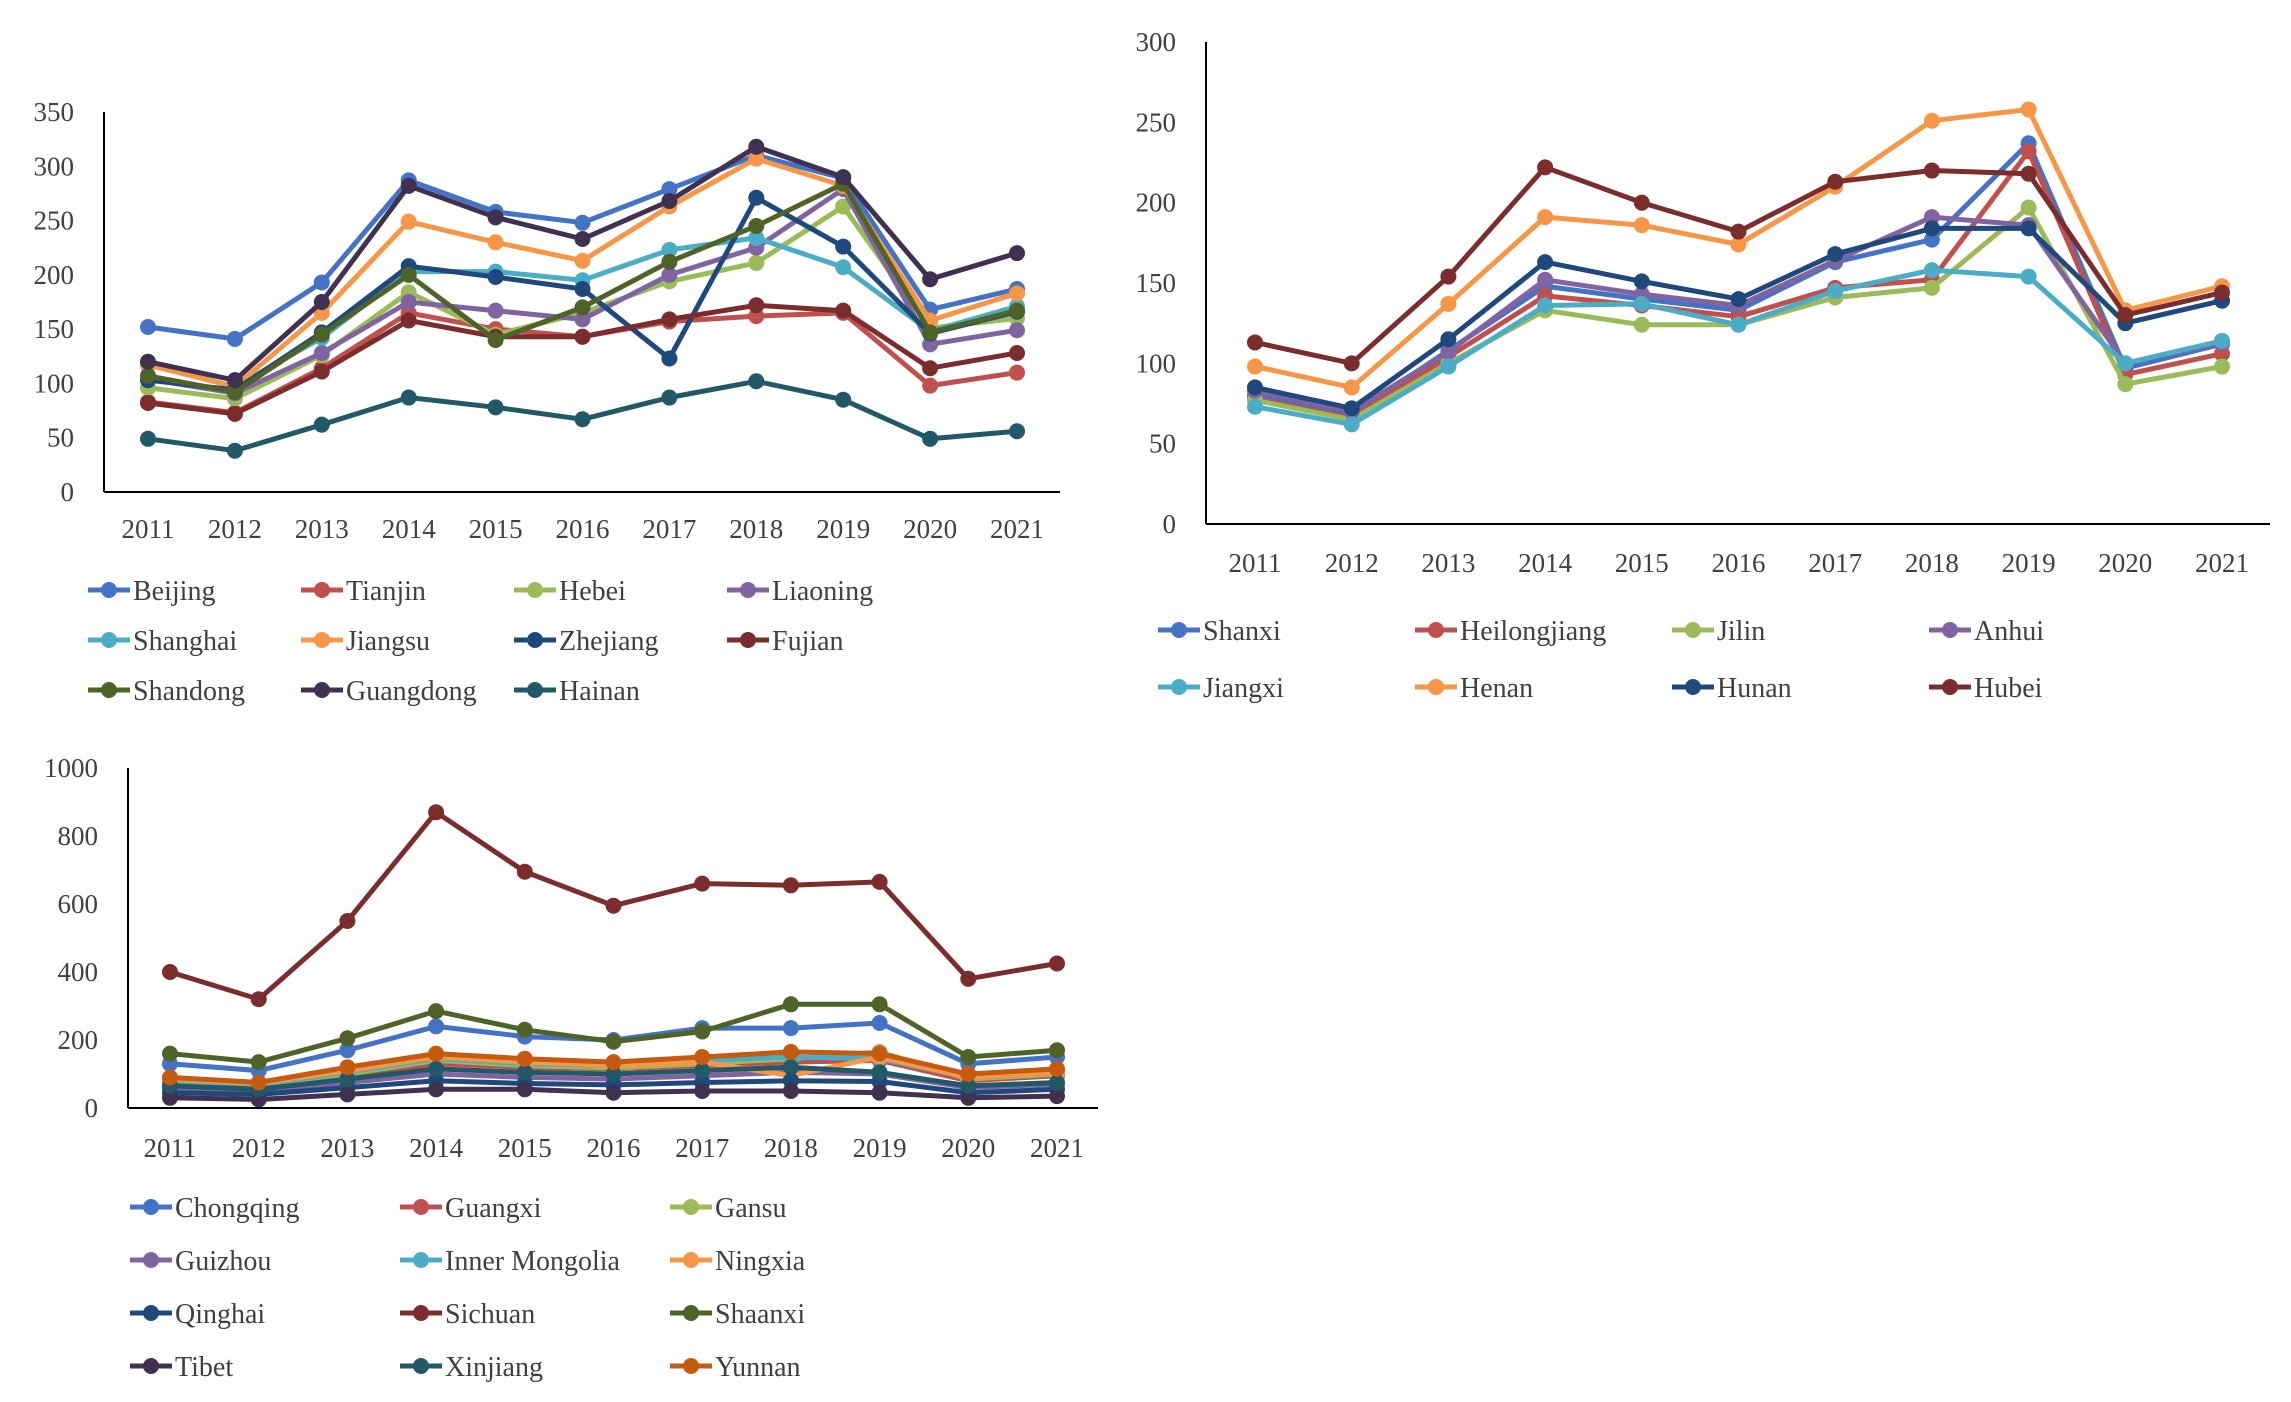  Describe the element at coordinates (785, 641) in the screenshot. I see `legend-item: Fujian` at that location.